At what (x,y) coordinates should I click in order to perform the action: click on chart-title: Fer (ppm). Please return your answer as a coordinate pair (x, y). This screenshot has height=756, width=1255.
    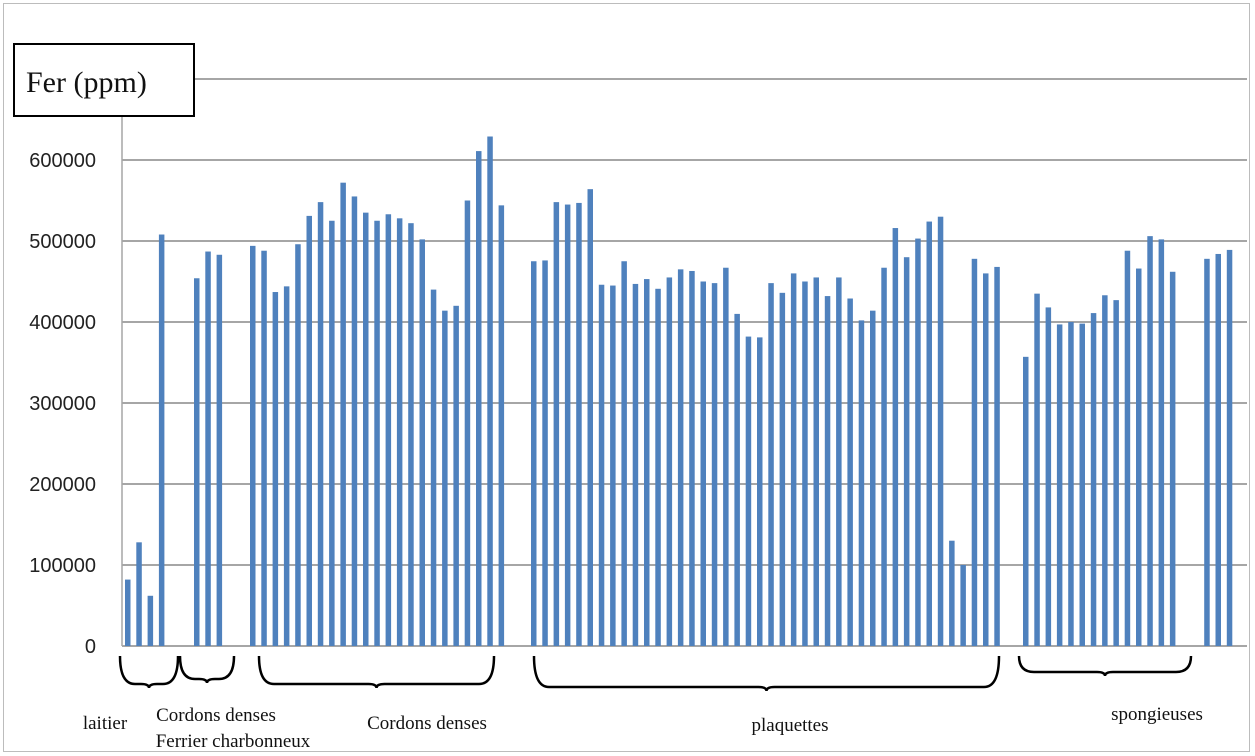
    Looking at the image, I should click on (86, 82).